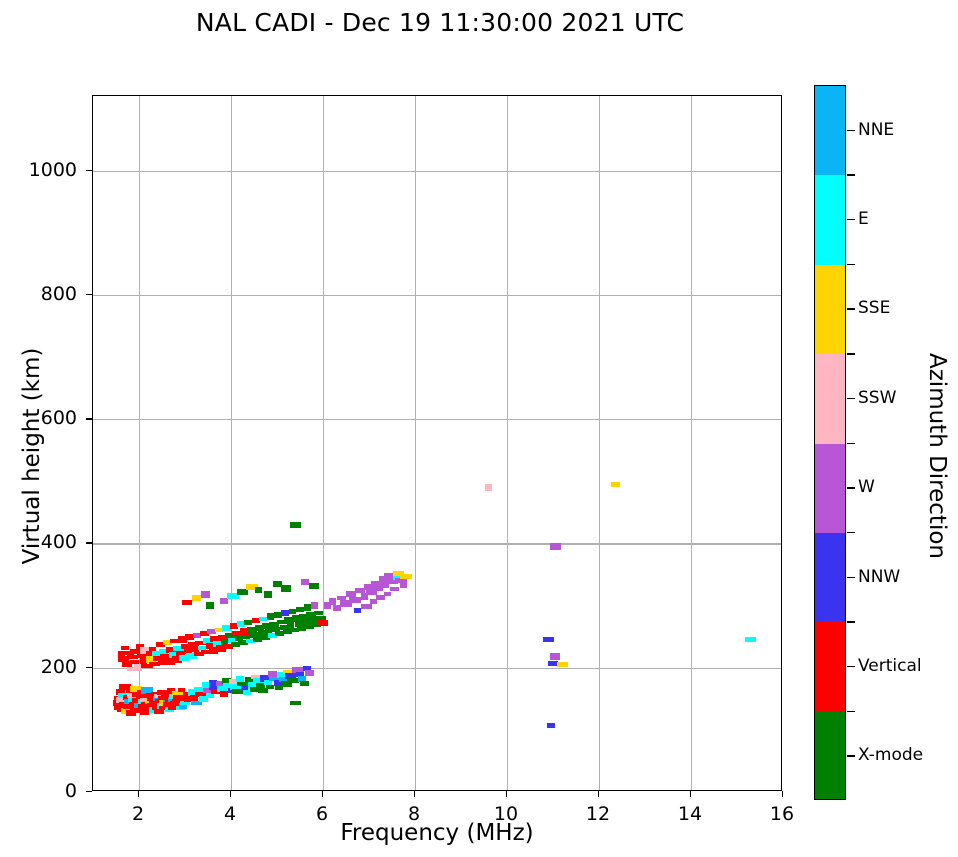 The width and height of the screenshot is (958, 857). I want to click on colorbar-segment-nne, so click(830, 131).